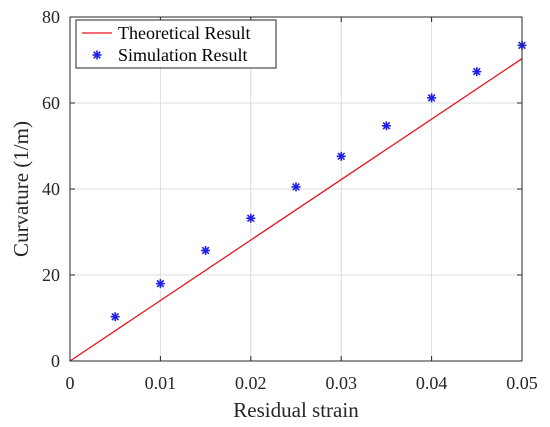  Describe the element at coordinates (21, 189) in the screenshot. I see `y-axis-label: Curvature (1/m)` at that location.